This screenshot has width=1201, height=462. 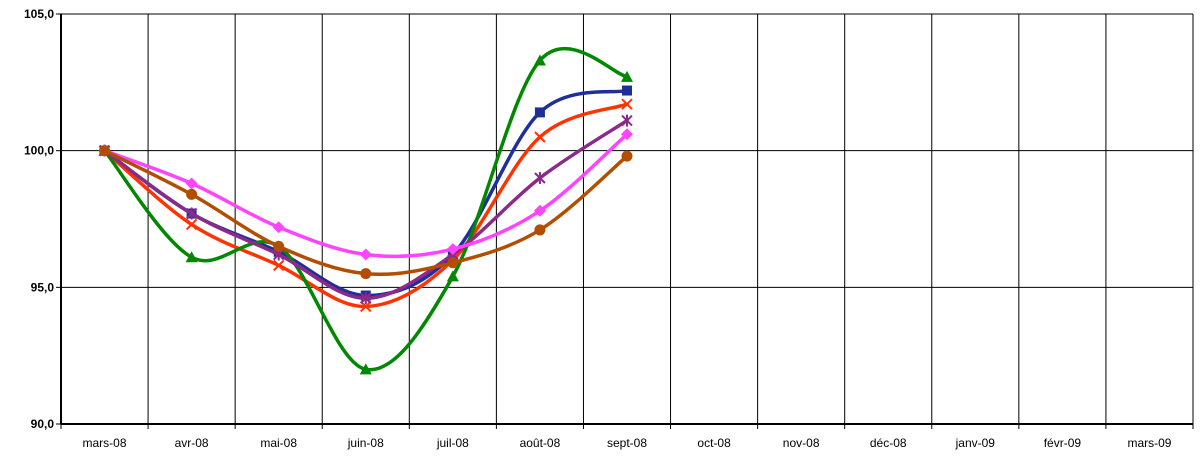 I want to click on x-tick-label: oct-08, so click(x=714, y=443).